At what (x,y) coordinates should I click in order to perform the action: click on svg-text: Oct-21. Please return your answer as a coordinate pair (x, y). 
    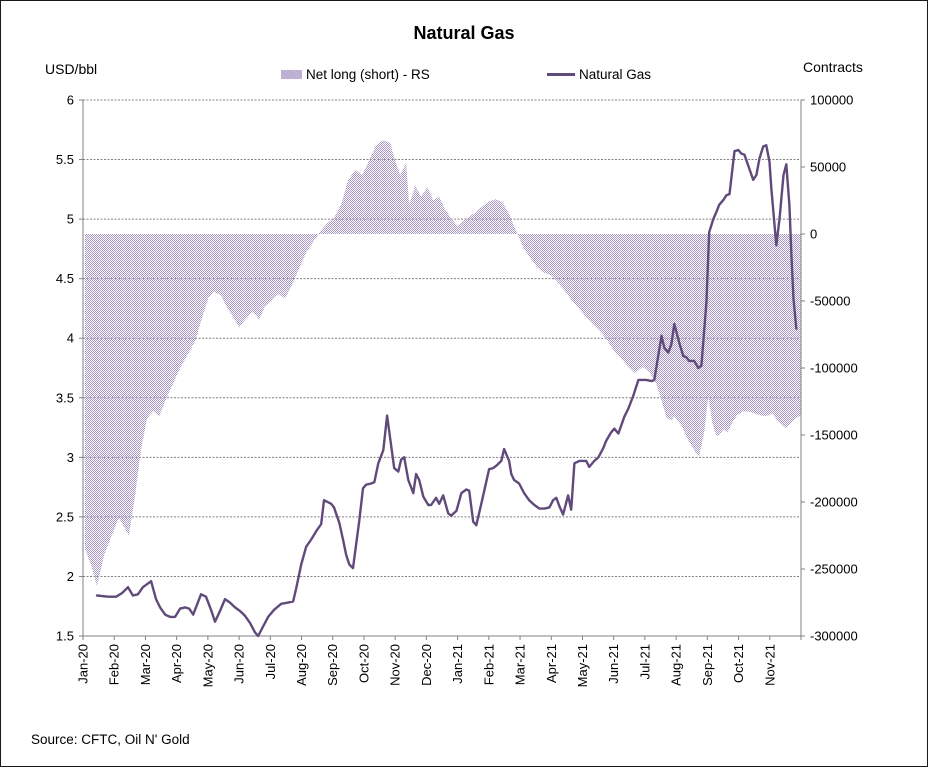
    Looking at the image, I should click on (738, 663).